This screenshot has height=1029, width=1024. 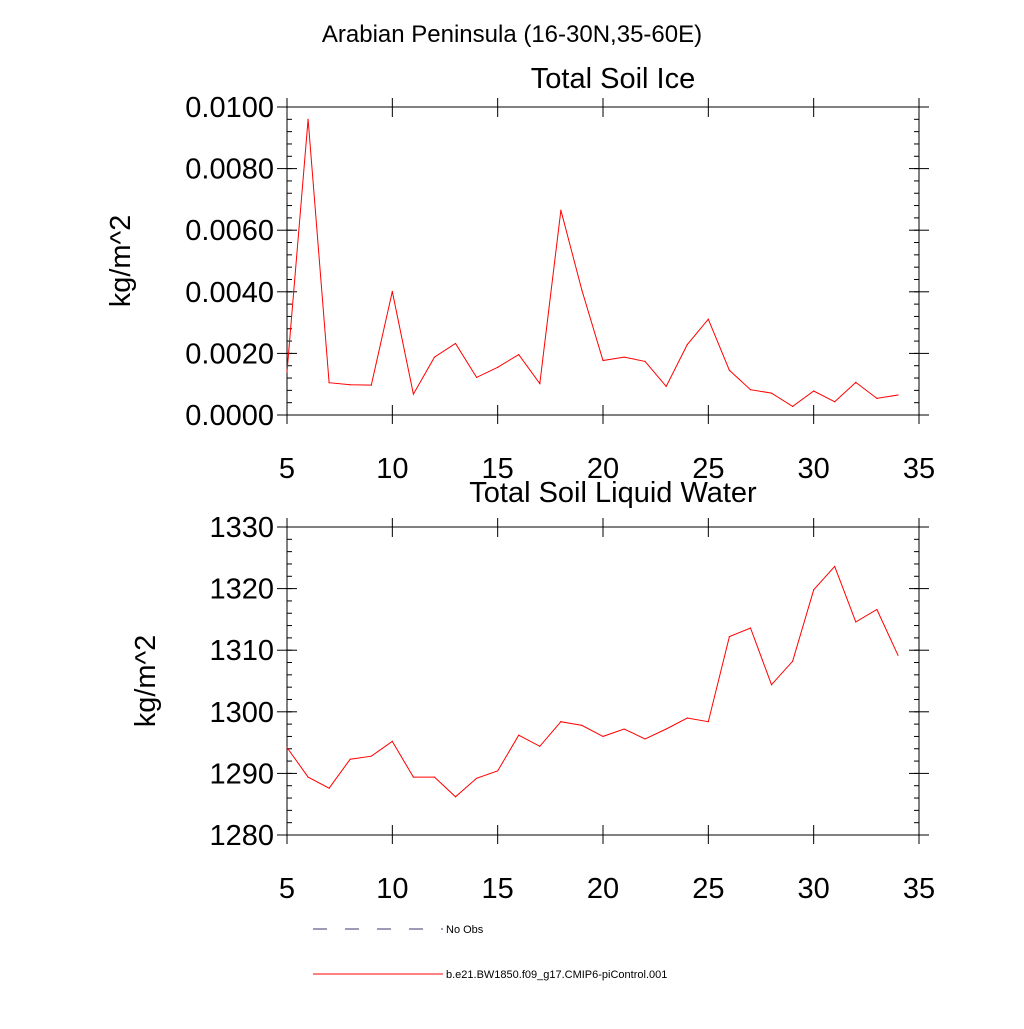 I want to click on y-tick-label: 1320, so click(x=241, y=590).